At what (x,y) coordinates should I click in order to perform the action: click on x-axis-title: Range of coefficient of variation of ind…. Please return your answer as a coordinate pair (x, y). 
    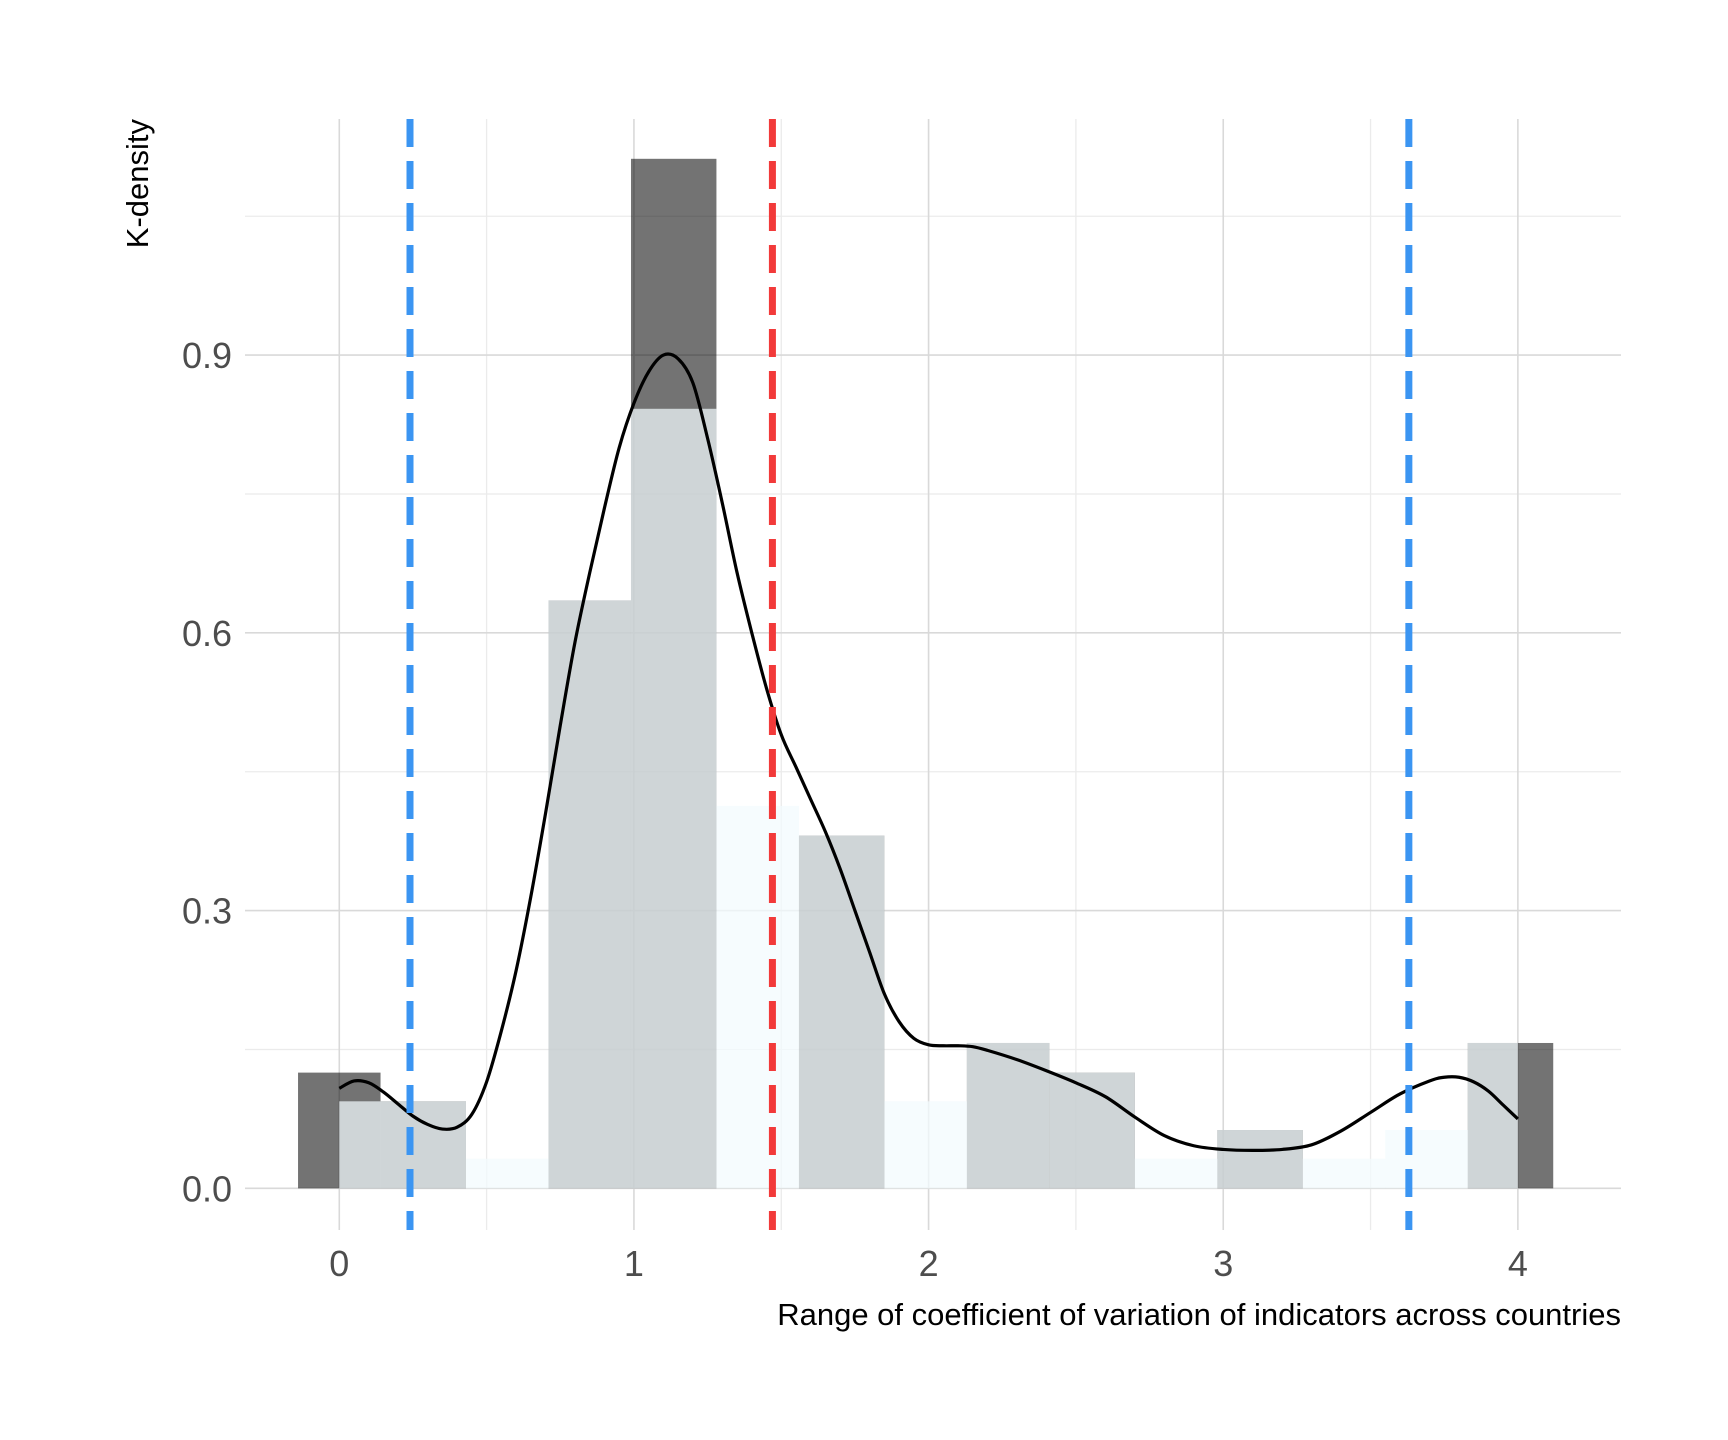
    Looking at the image, I should click on (1199, 1314).